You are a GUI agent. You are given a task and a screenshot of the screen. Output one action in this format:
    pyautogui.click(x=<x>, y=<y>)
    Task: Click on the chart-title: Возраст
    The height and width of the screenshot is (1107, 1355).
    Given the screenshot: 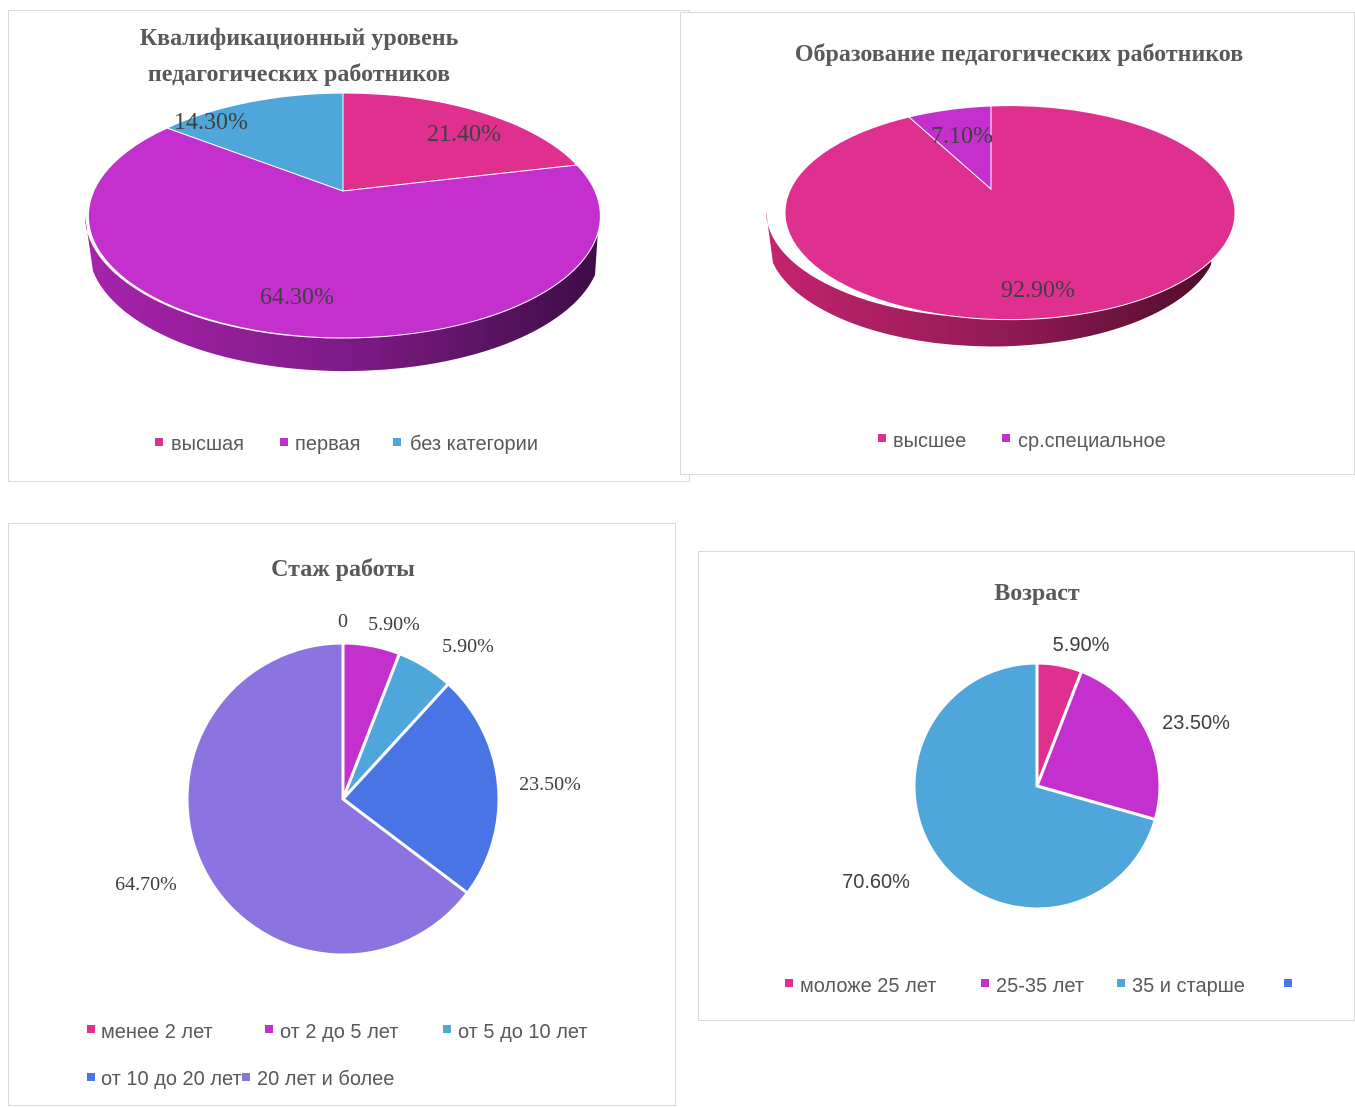 What is the action you would take?
    pyautogui.click(x=1037, y=593)
    